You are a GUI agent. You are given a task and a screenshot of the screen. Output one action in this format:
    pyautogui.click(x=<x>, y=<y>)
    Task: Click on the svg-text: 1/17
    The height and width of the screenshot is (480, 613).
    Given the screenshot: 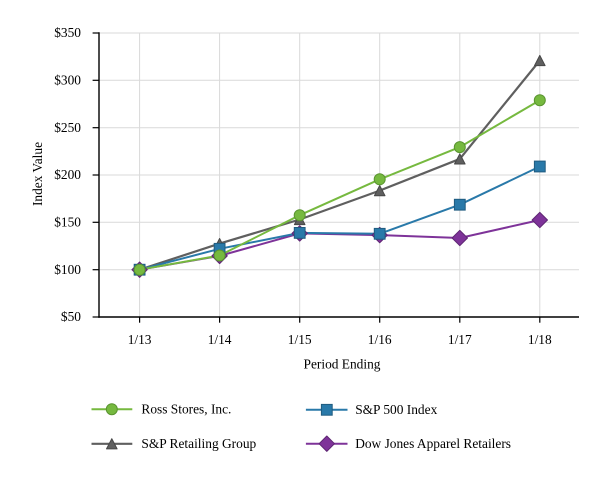 What is the action you would take?
    pyautogui.click(x=460, y=339)
    